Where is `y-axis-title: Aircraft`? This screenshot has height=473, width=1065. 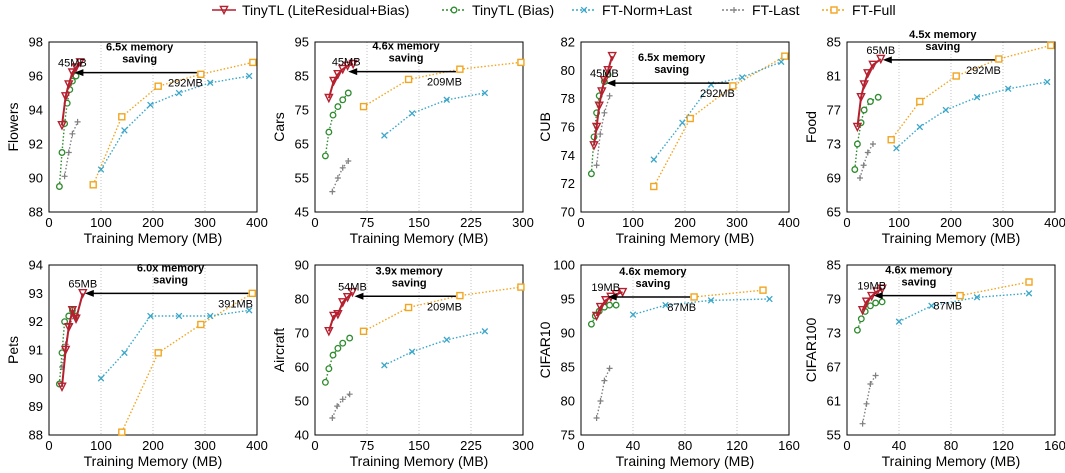
y-axis-title: Aircraft is located at coordinates (279, 350).